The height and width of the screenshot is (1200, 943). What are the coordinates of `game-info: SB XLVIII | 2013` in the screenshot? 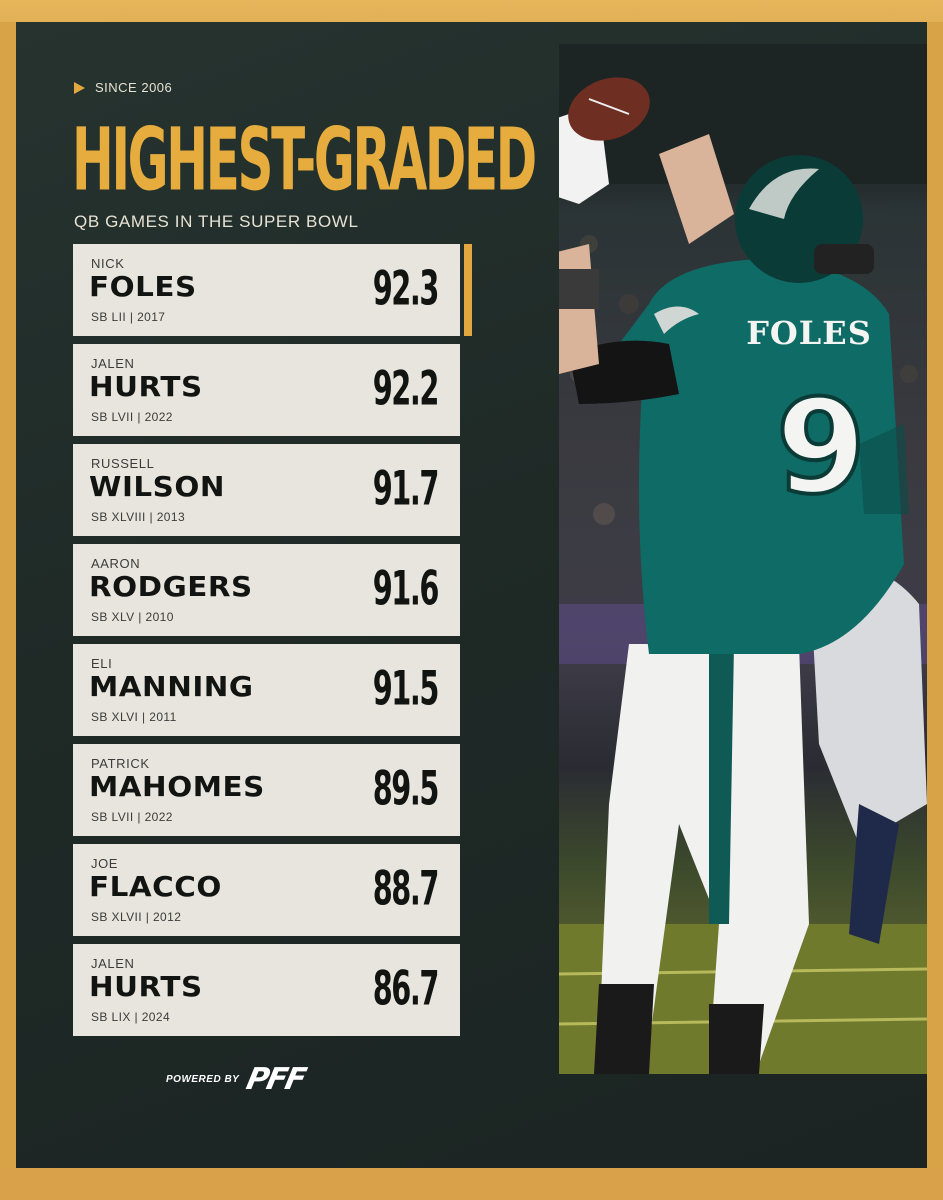 It's located at (138, 517).